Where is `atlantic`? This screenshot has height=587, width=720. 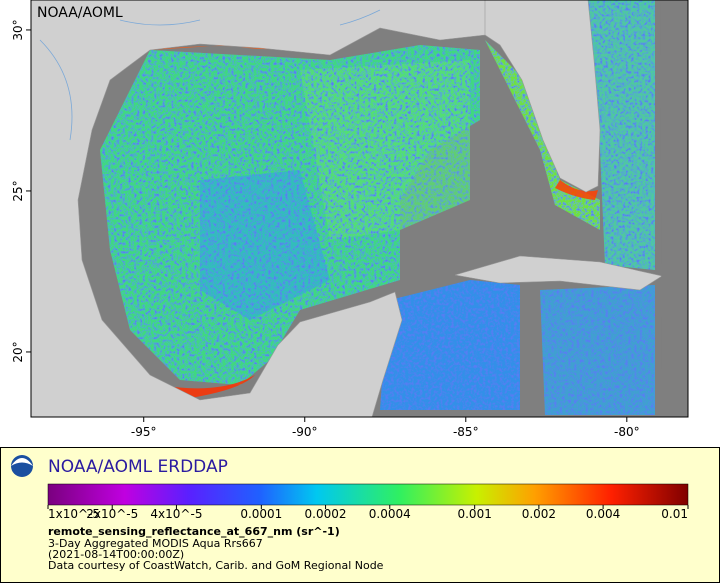
atlantic is located at coordinates (674, 208).